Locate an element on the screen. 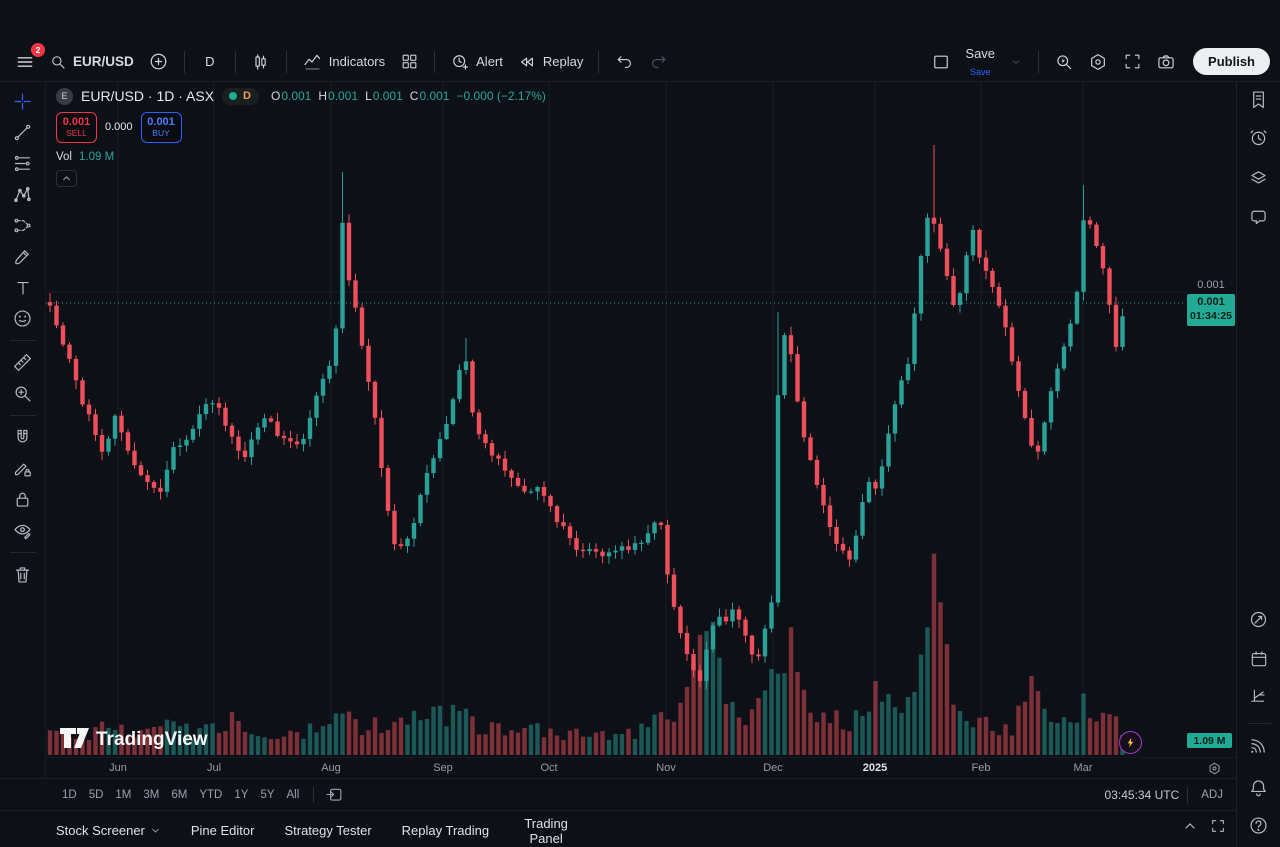 The image size is (1280, 847). trend-line-icon is located at coordinates (23, 132).